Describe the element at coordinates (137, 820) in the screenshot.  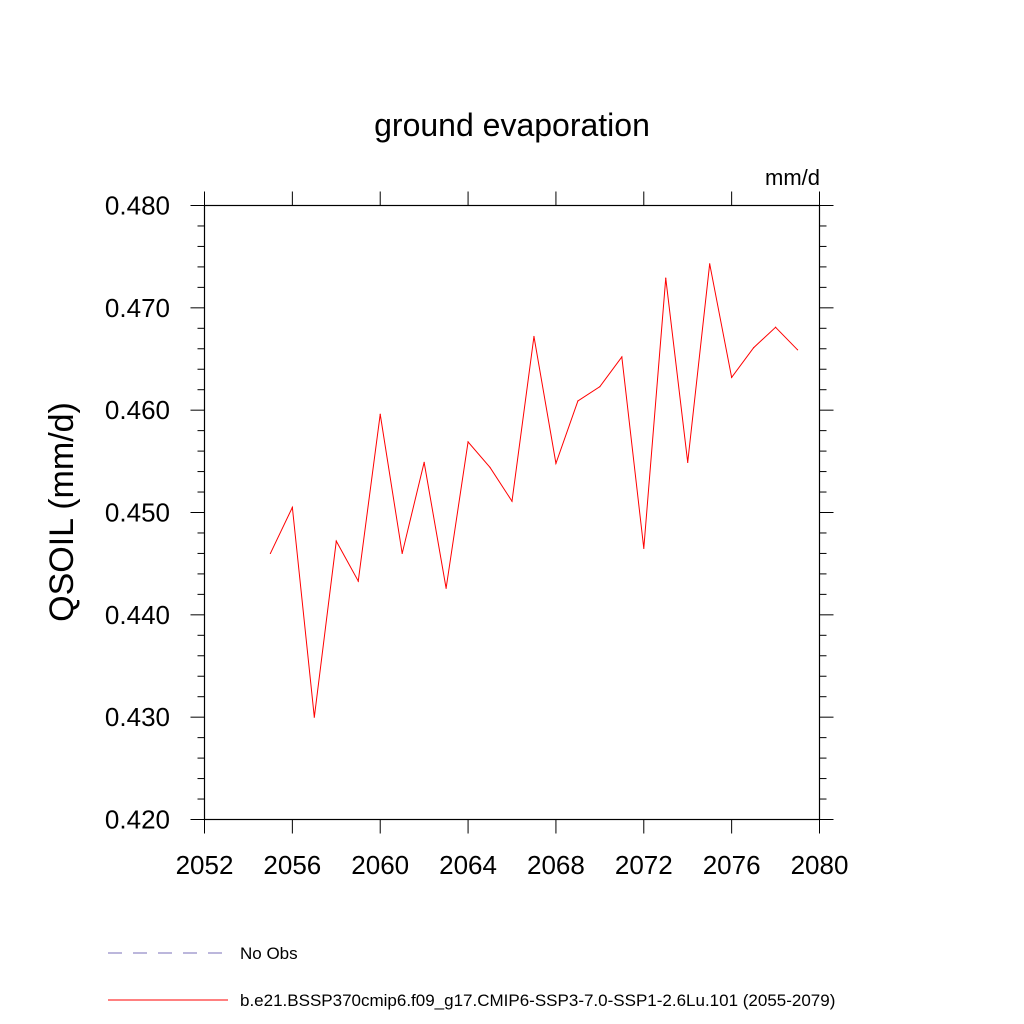
I see `y-tick-label: 0.420` at that location.